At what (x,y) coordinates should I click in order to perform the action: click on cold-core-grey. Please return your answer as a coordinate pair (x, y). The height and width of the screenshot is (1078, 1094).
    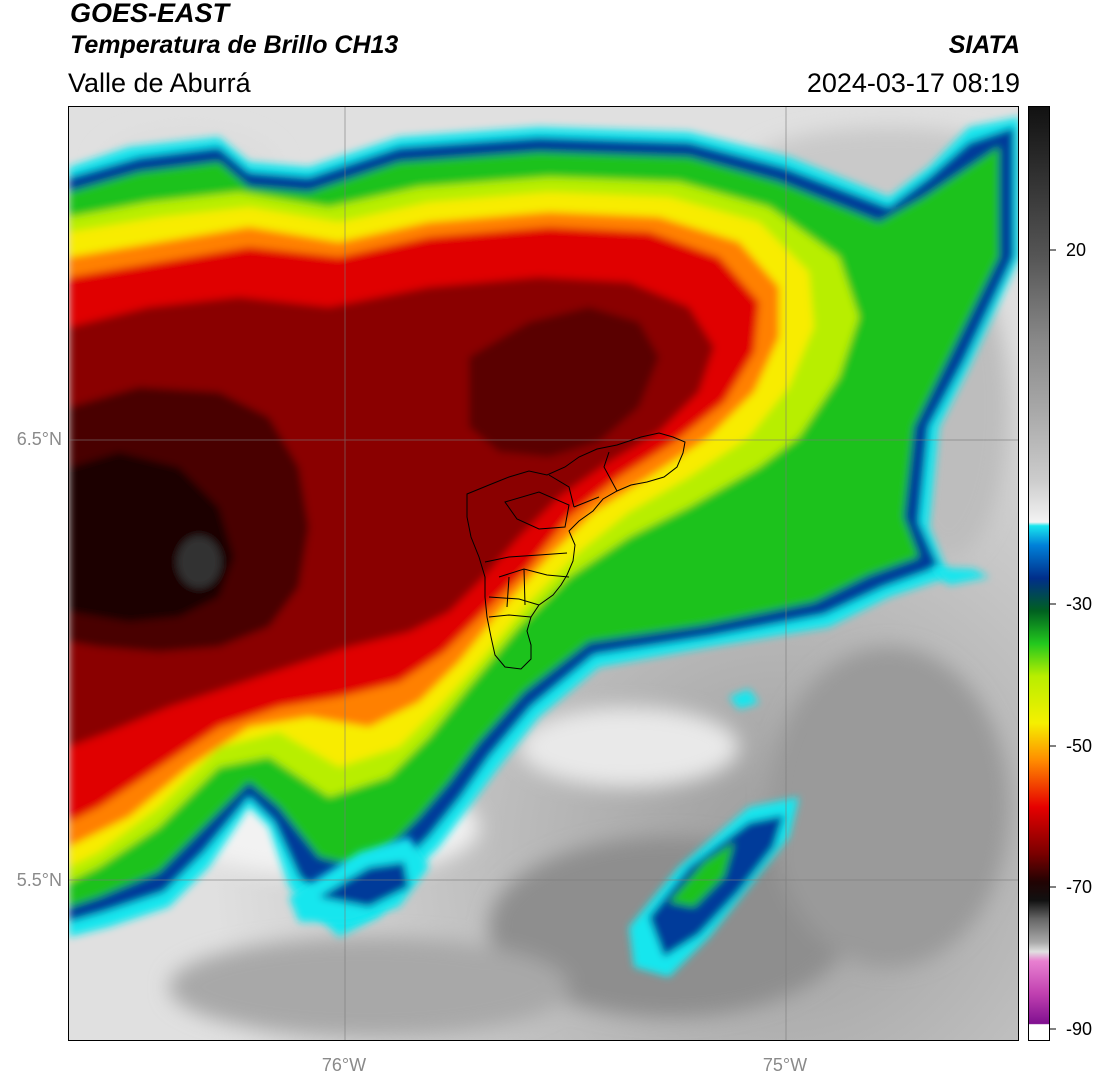
    Looking at the image, I should click on (199, 562).